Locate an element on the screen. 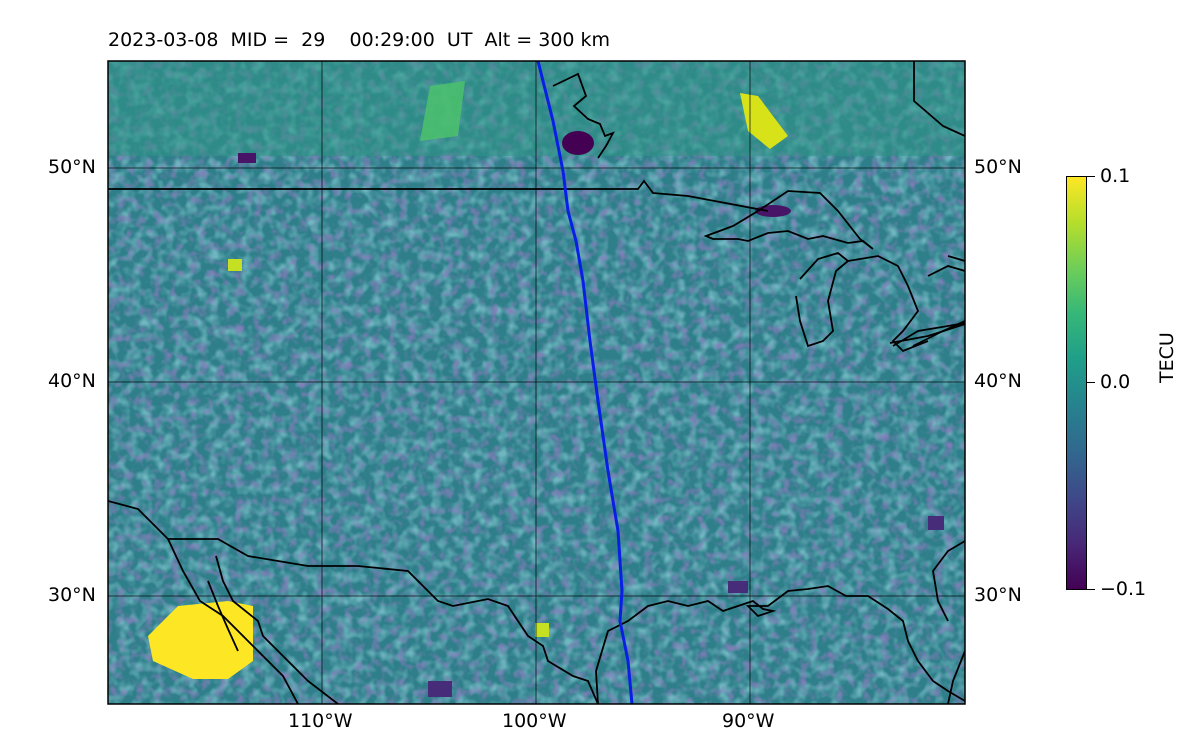 This screenshot has height=750, width=1200. tec-blob-northeast is located at coordinates (764, 121).